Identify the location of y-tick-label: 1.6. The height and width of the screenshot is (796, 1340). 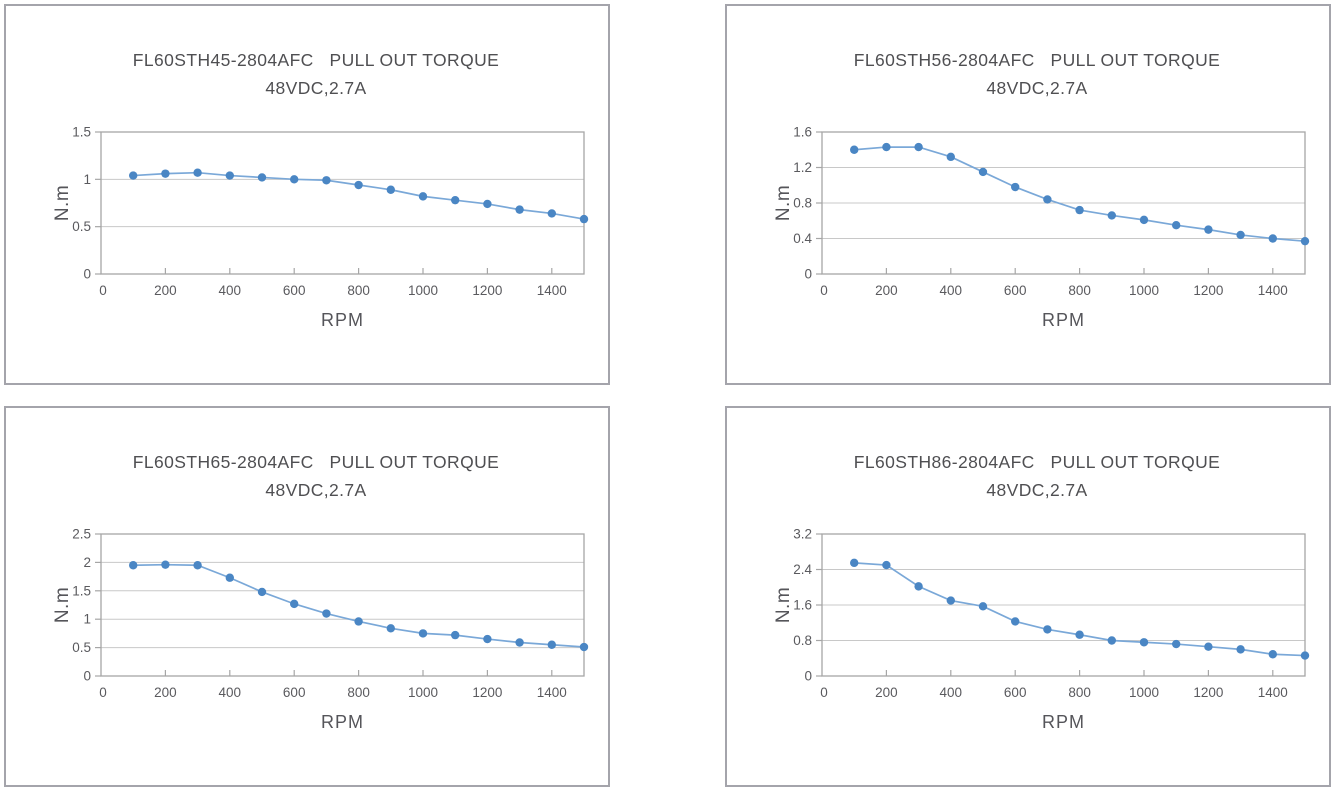
(802, 605).